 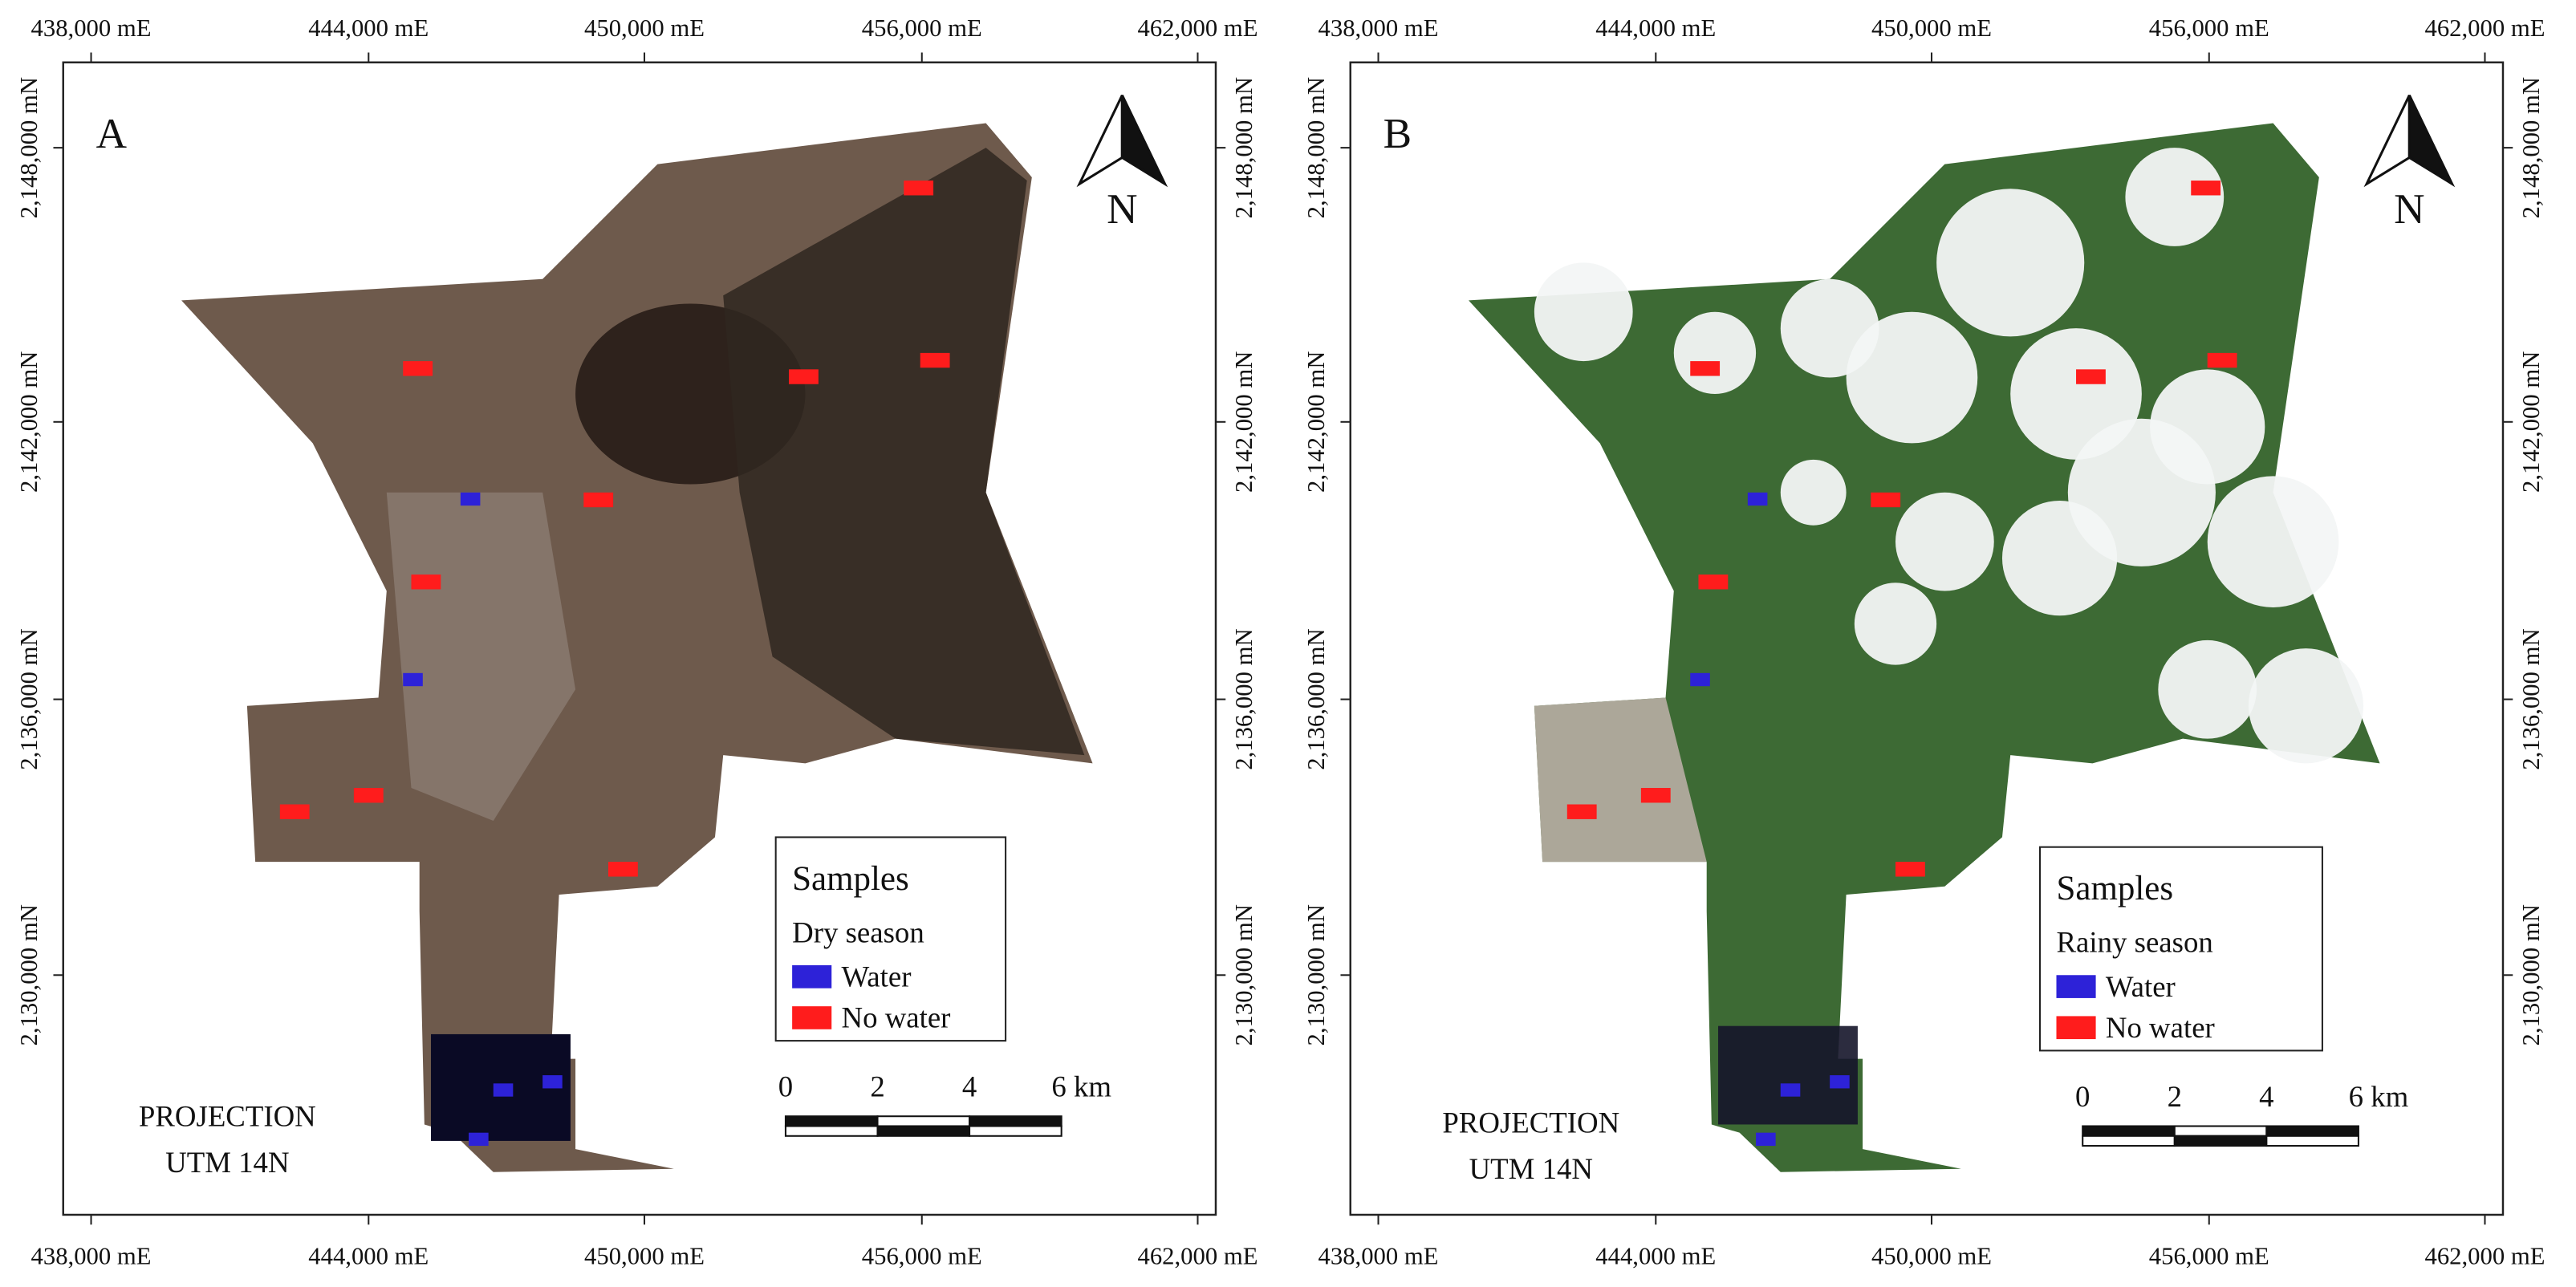 I want to click on legend-subtitle: Dry season, so click(x=858, y=932).